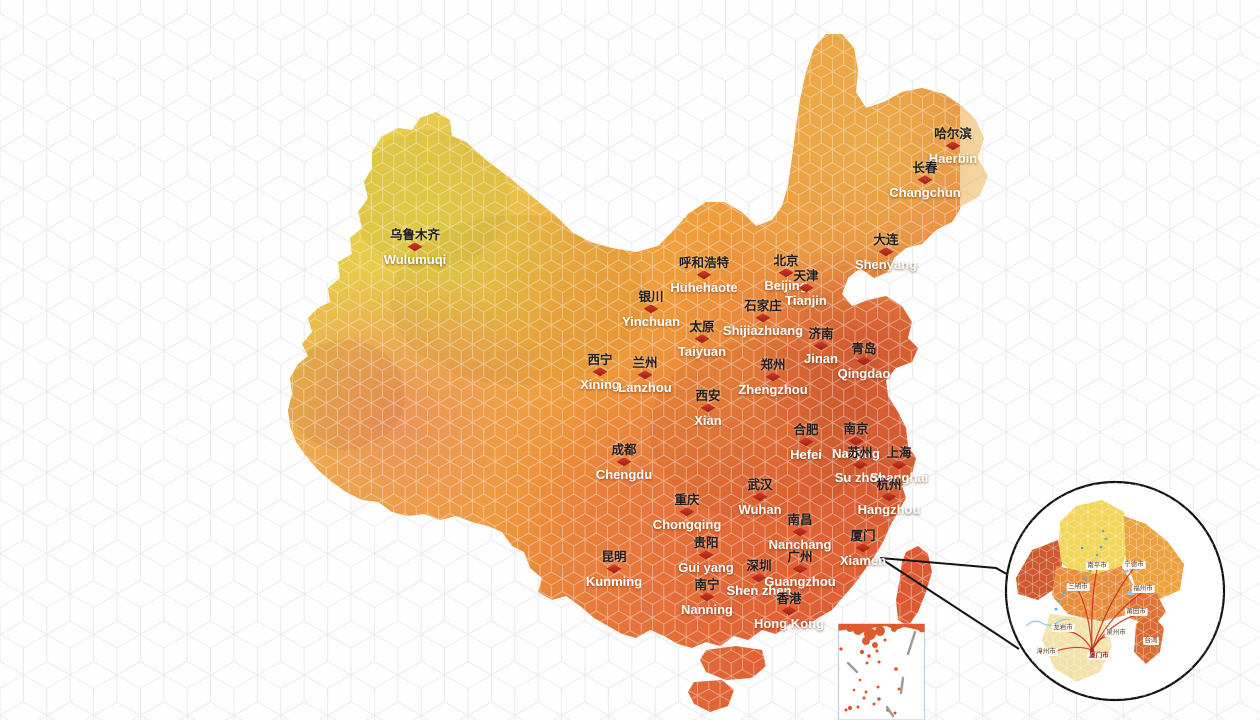 The height and width of the screenshot is (720, 1260). I want to click on city-label-zh: 太原, so click(702, 326).